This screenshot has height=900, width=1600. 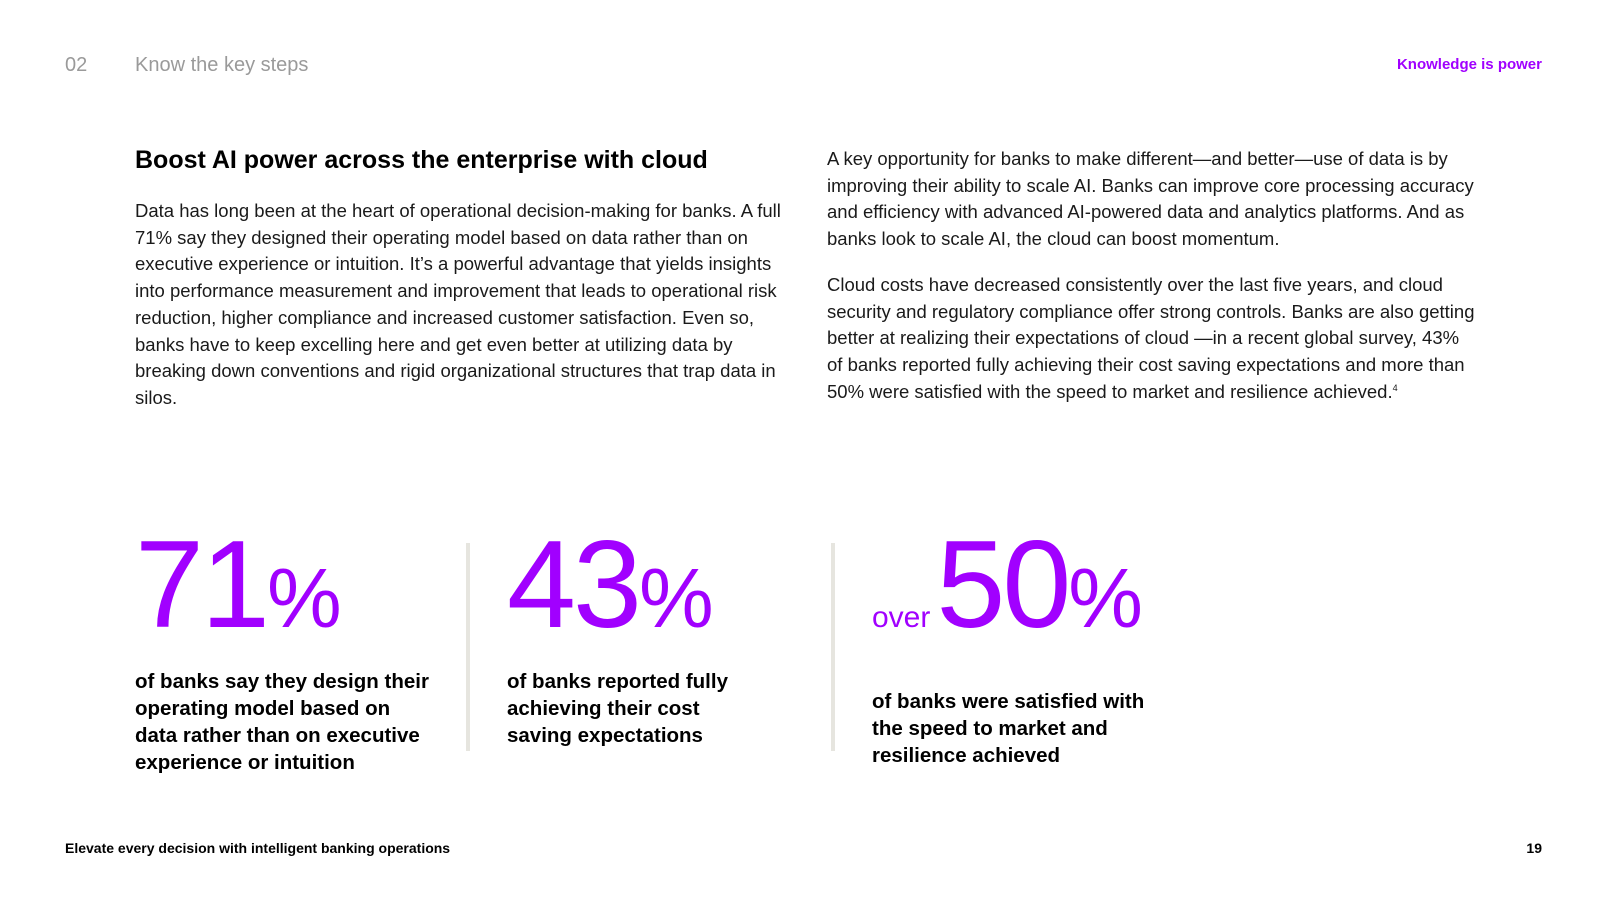 What do you see at coordinates (901, 617) in the screenshot?
I see `stat-prefix: over` at bounding box center [901, 617].